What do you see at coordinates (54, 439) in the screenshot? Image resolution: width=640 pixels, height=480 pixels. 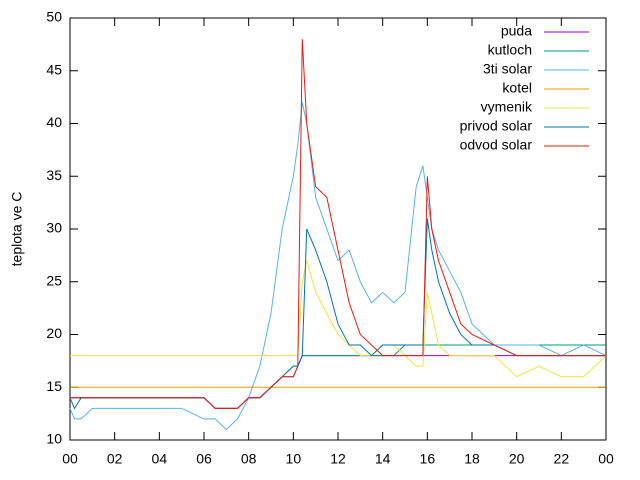 I see `y-tick-label: 10` at bounding box center [54, 439].